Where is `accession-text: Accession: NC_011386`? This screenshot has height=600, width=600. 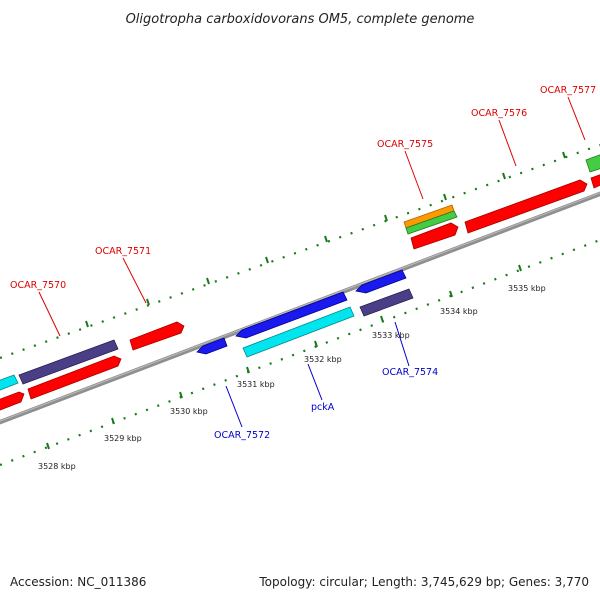 accession-text: Accession: NC_011386 is located at coordinates (78, 582).